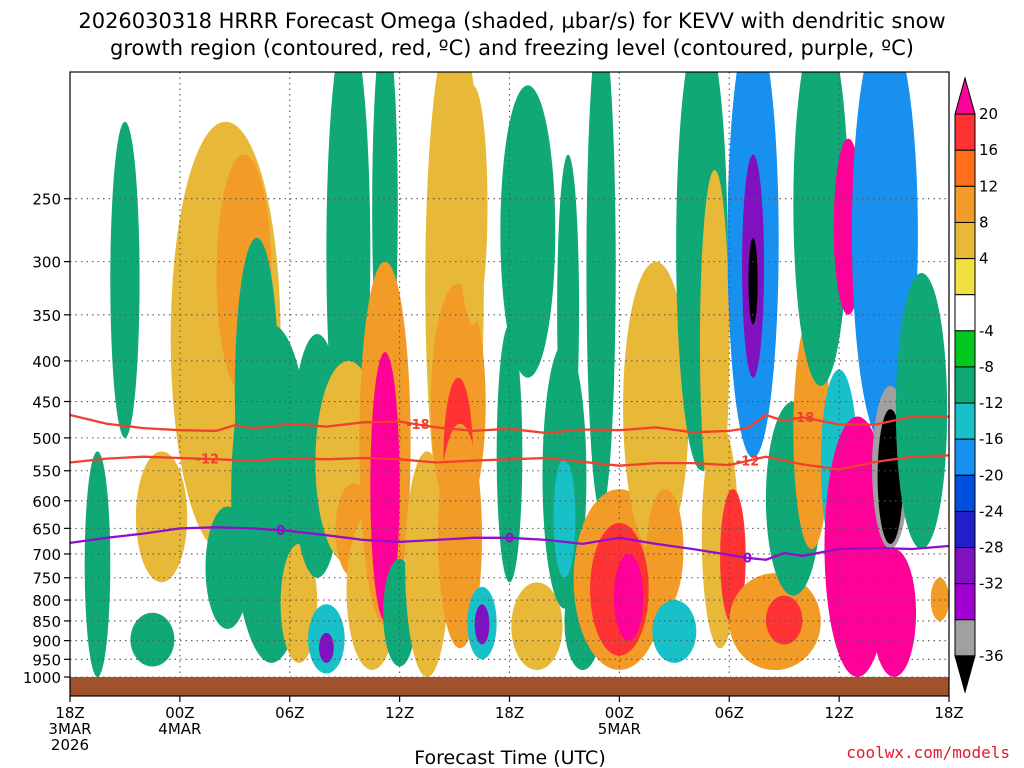  Describe the element at coordinates (509, 686) in the screenshot. I see `ground-surface` at that location.